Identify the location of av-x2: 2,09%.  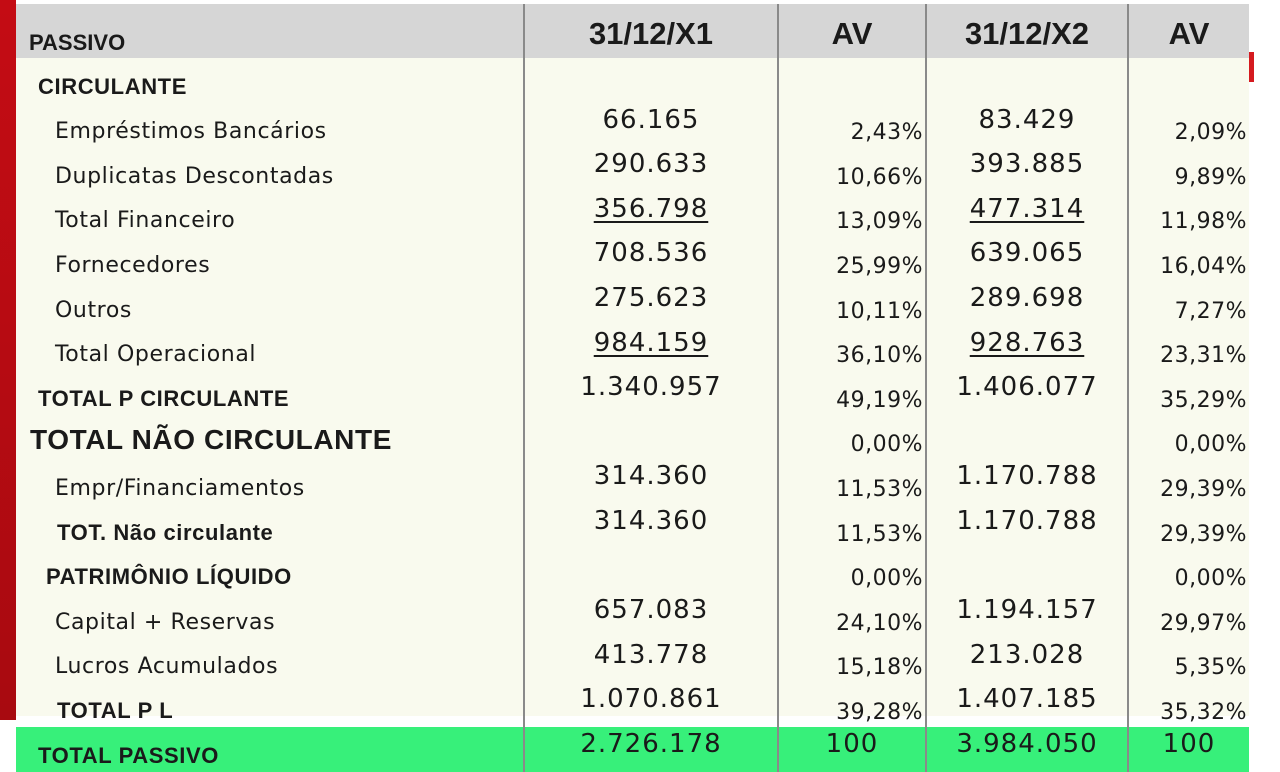
(1188, 125).